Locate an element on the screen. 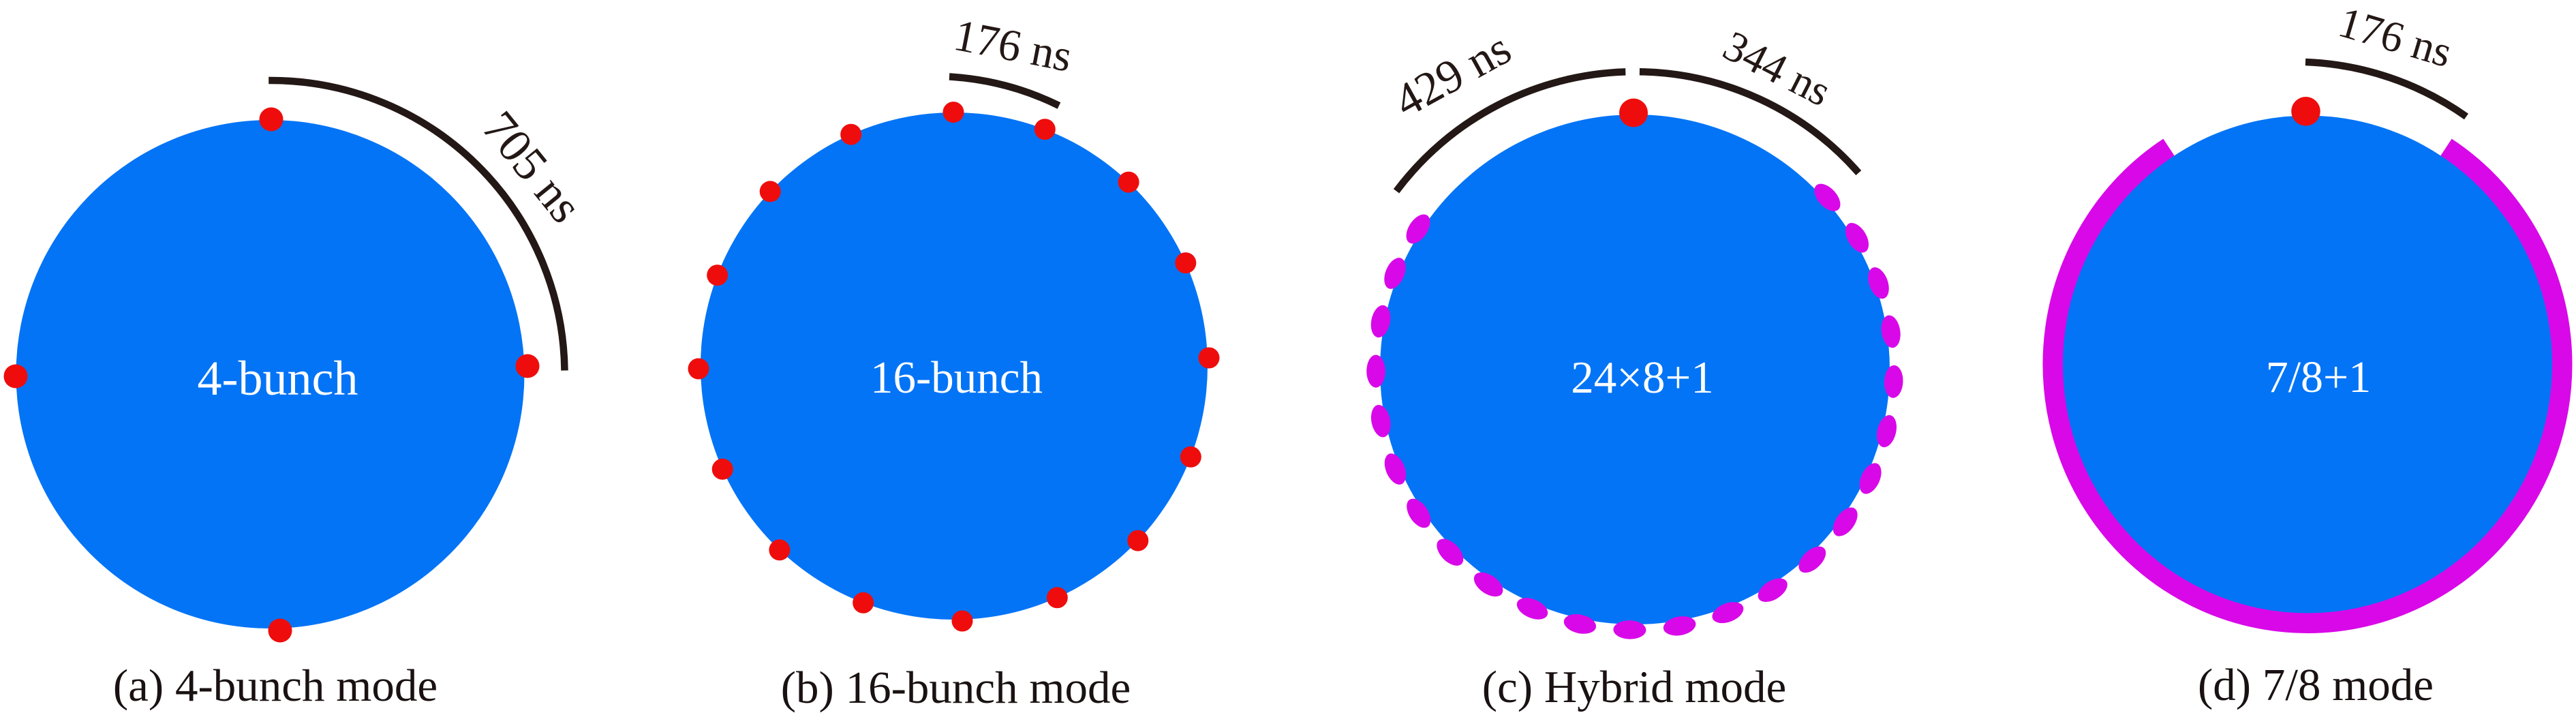  svg-text: 4-bunch is located at coordinates (278, 378).